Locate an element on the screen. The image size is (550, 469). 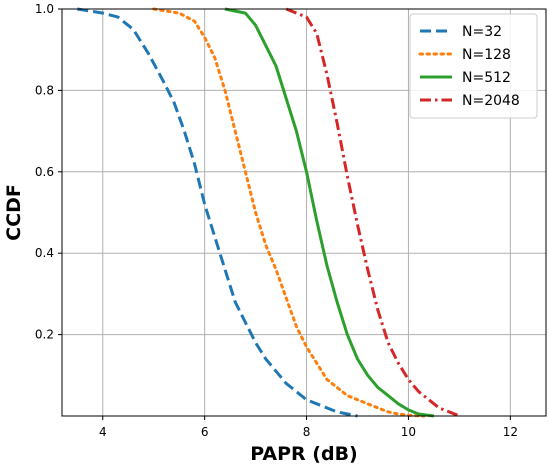
legend: N=32 N=128 N=512 N=2048 is located at coordinates (473, 66).